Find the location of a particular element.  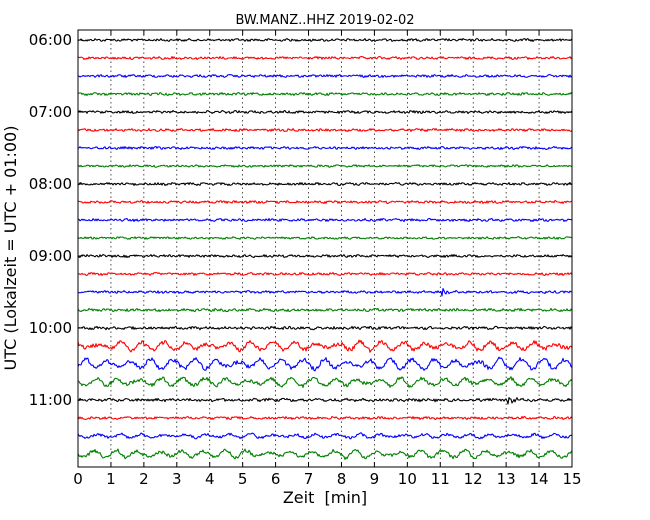

x-tick-label: 10 is located at coordinates (407, 479).